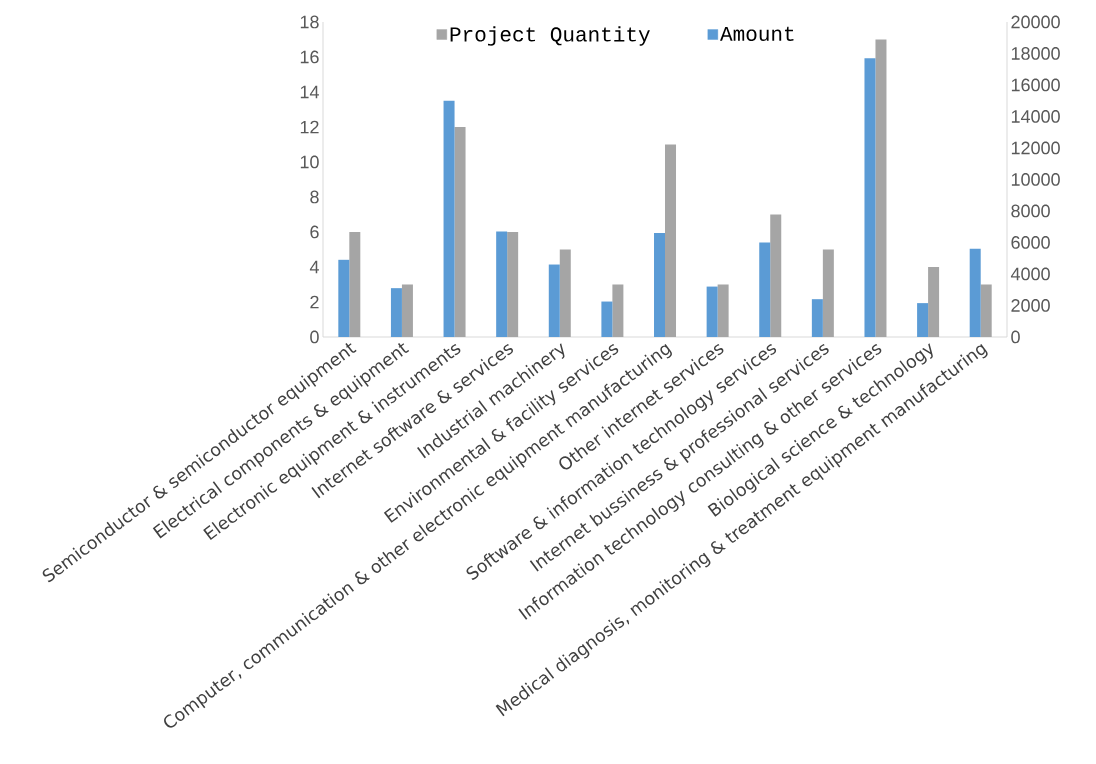 The height and width of the screenshot is (764, 1096). I want to click on y-tick-label: 2, so click(314, 302).